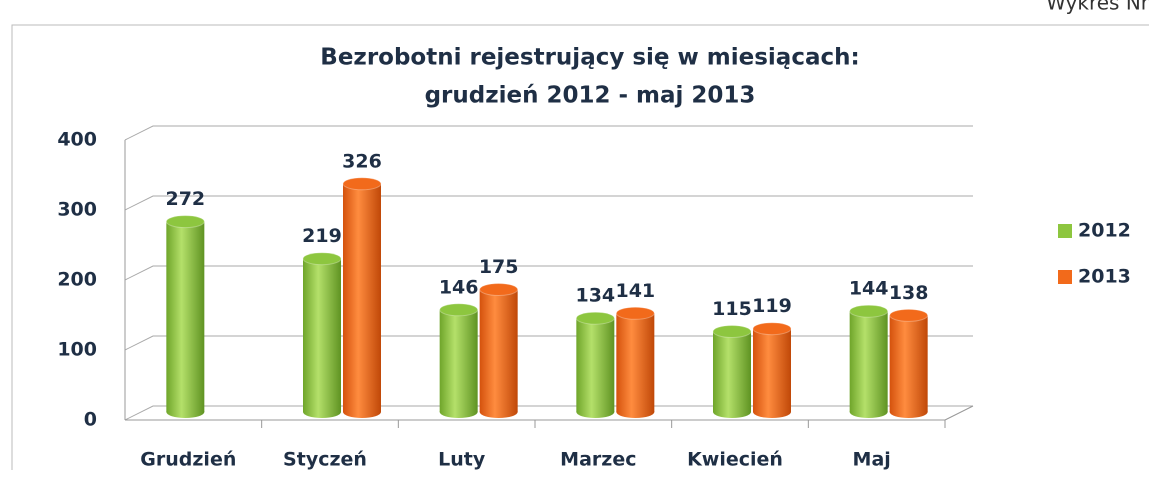 The height and width of the screenshot is (479, 1149). Describe the element at coordinates (462, 460) in the screenshot. I see `x-tick-label: Luty` at that location.